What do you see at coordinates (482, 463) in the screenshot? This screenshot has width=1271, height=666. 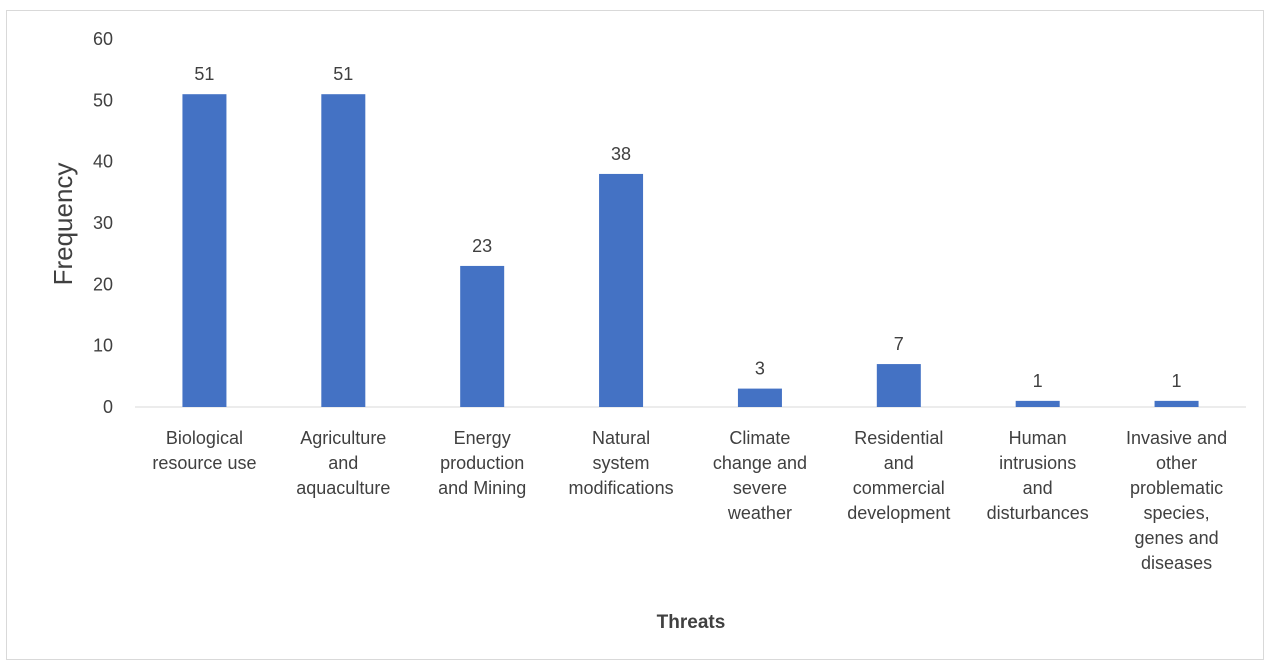 I see `x-tick-label: Energy production and Mining` at bounding box center [482, 463].